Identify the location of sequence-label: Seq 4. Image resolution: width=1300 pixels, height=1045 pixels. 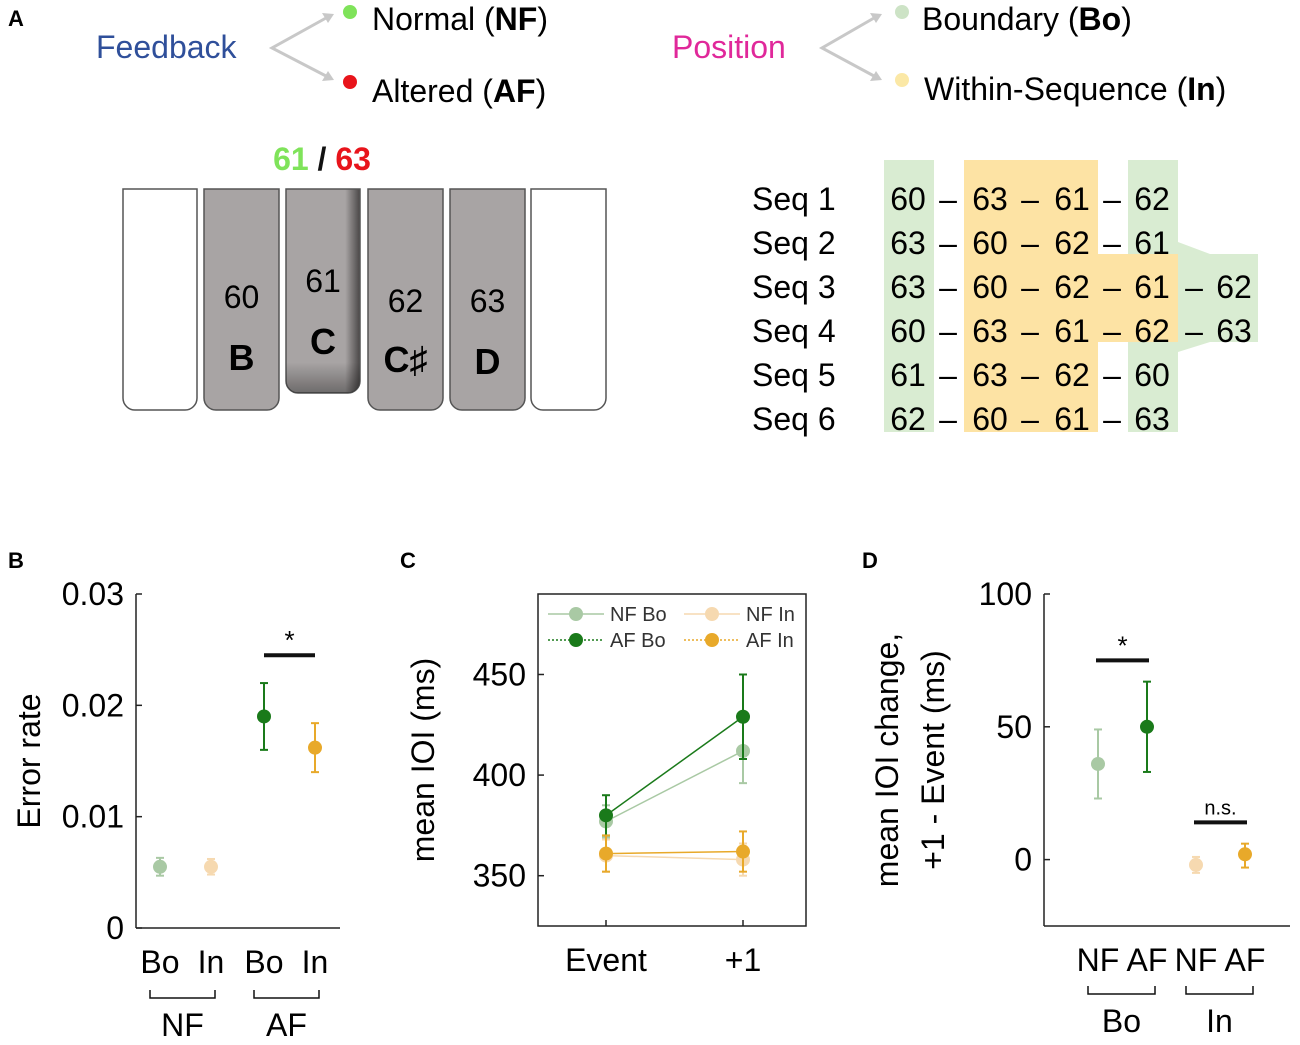
(794, 331).